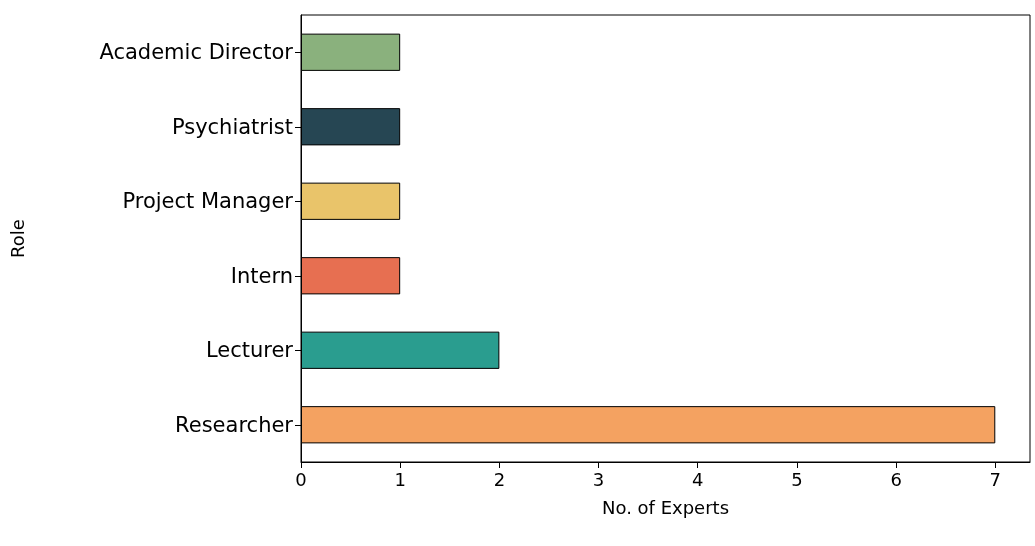  What do you see at coordinates (208, 201) in the screenshot?
I see `y-tick-label: Project Manager` at bounding box center [208, 201].